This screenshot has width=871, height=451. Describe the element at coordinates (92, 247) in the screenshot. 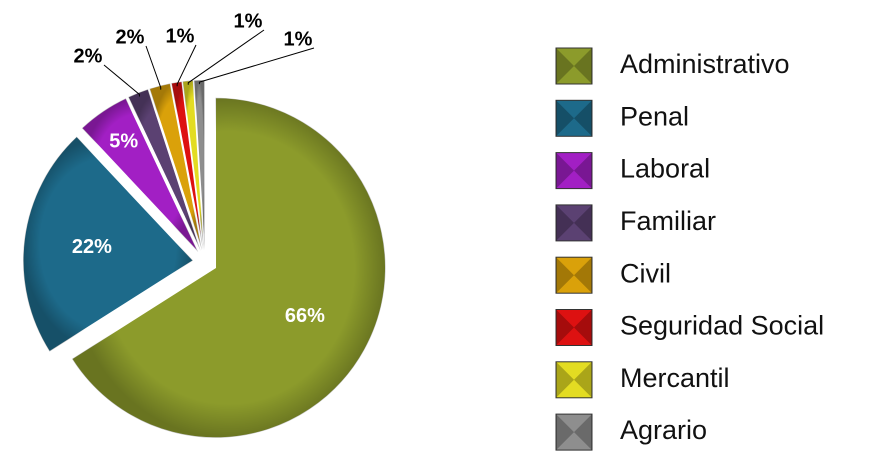

I see `data-label: 22%` at that location.